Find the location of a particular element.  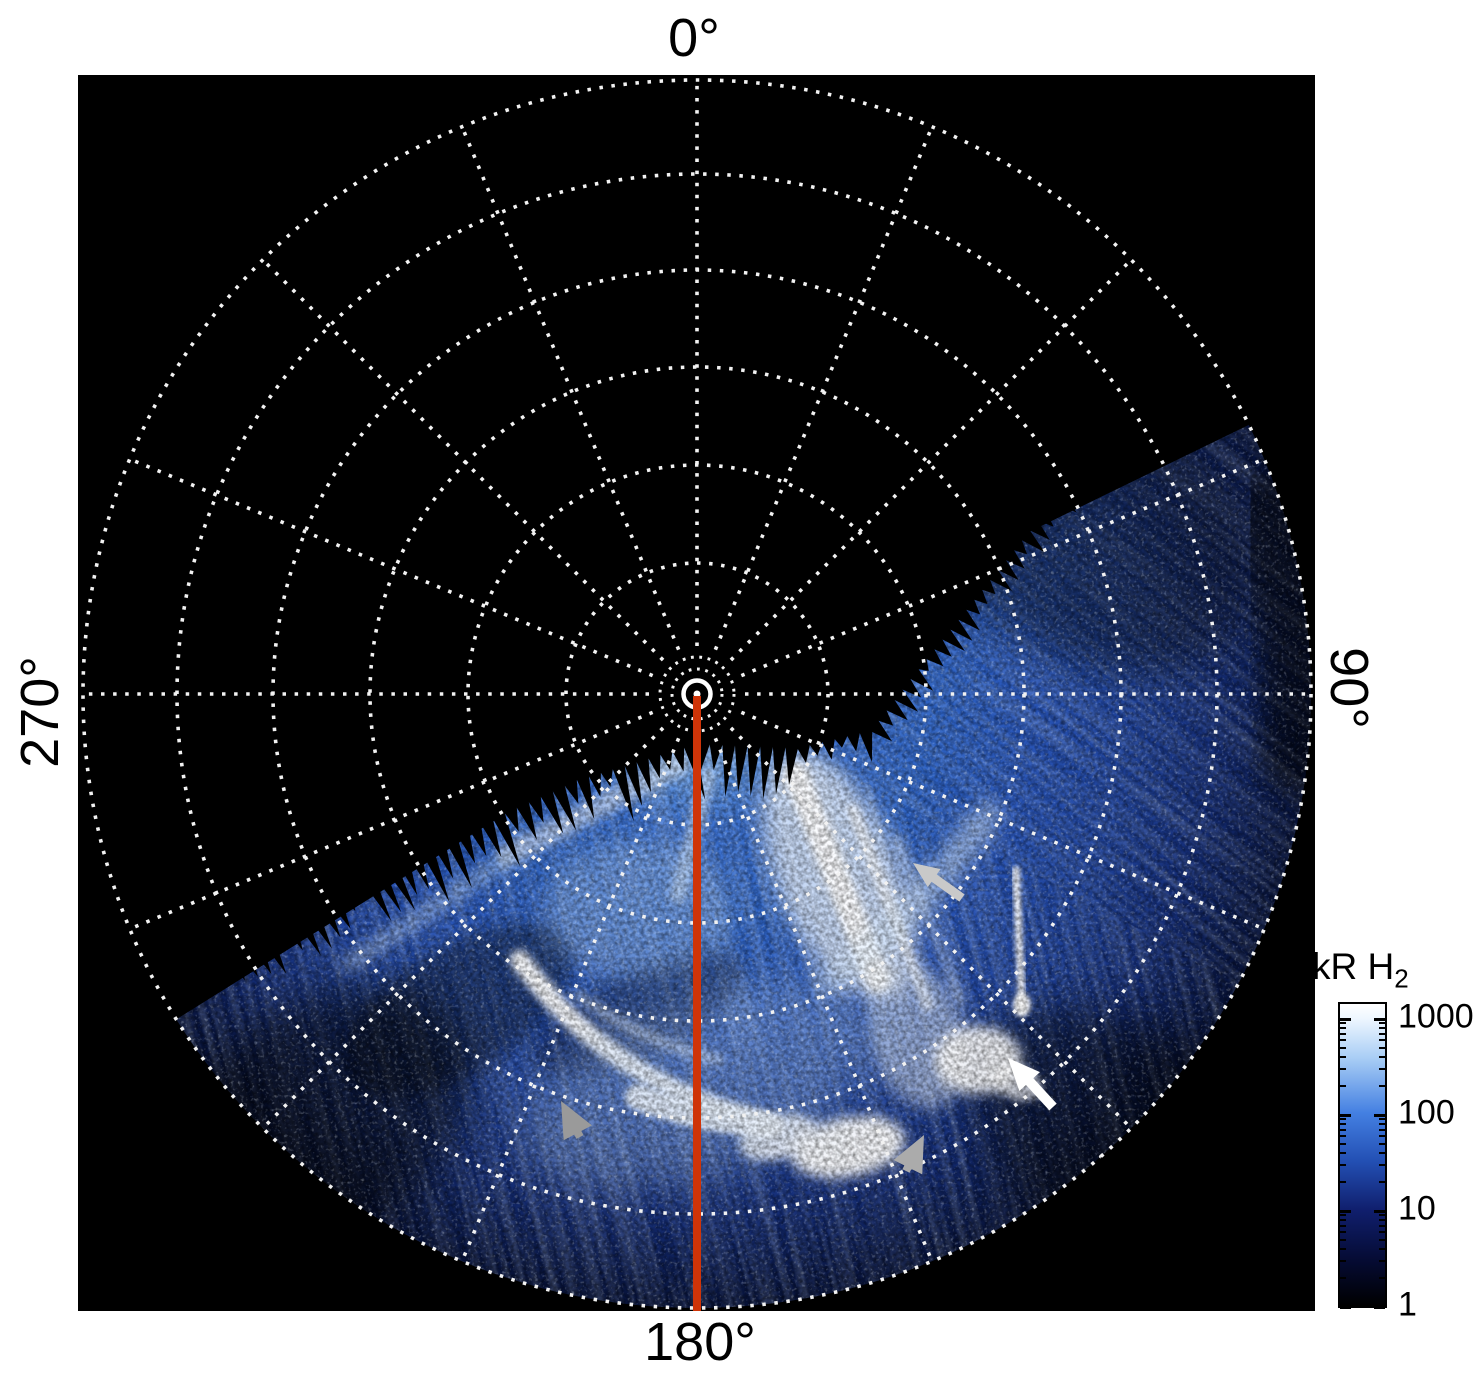

colorbar-title: kR H2 is located at coordinates (1360, 970).